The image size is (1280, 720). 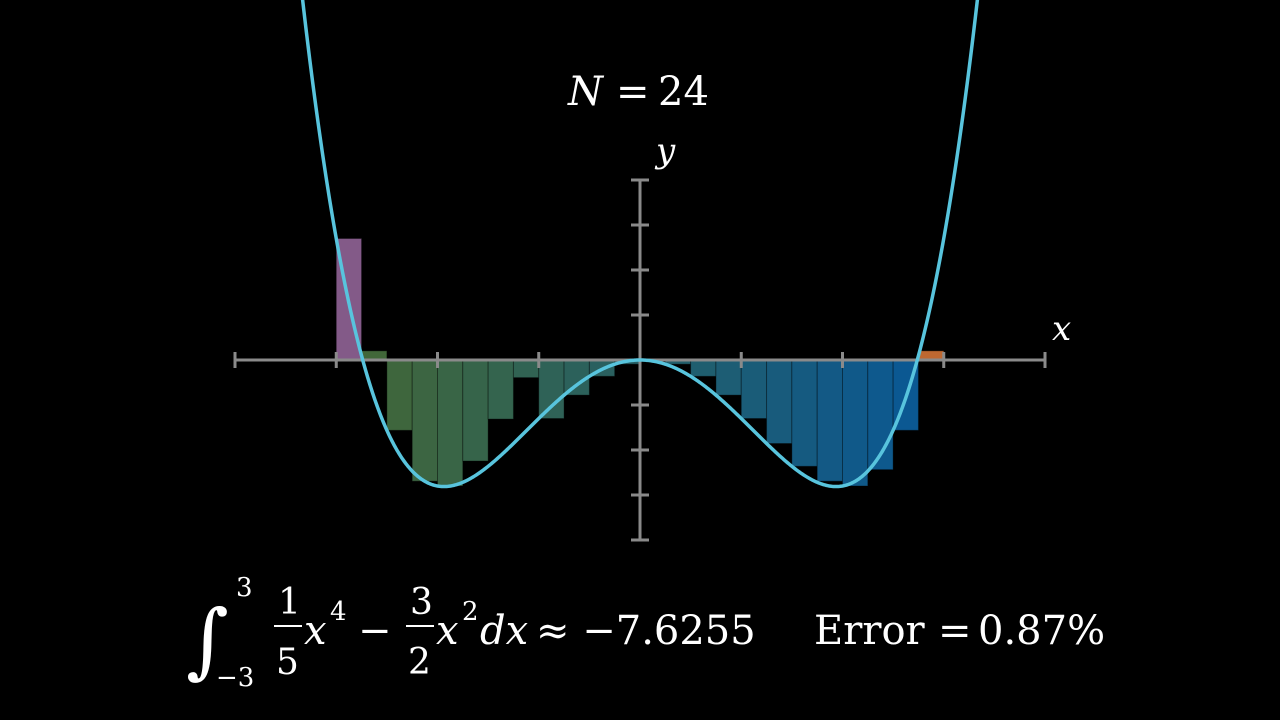 What do you see at coordinates (586, 92) in the screenshot?
I see `n-variable: N` at bounding box center [586, 92].